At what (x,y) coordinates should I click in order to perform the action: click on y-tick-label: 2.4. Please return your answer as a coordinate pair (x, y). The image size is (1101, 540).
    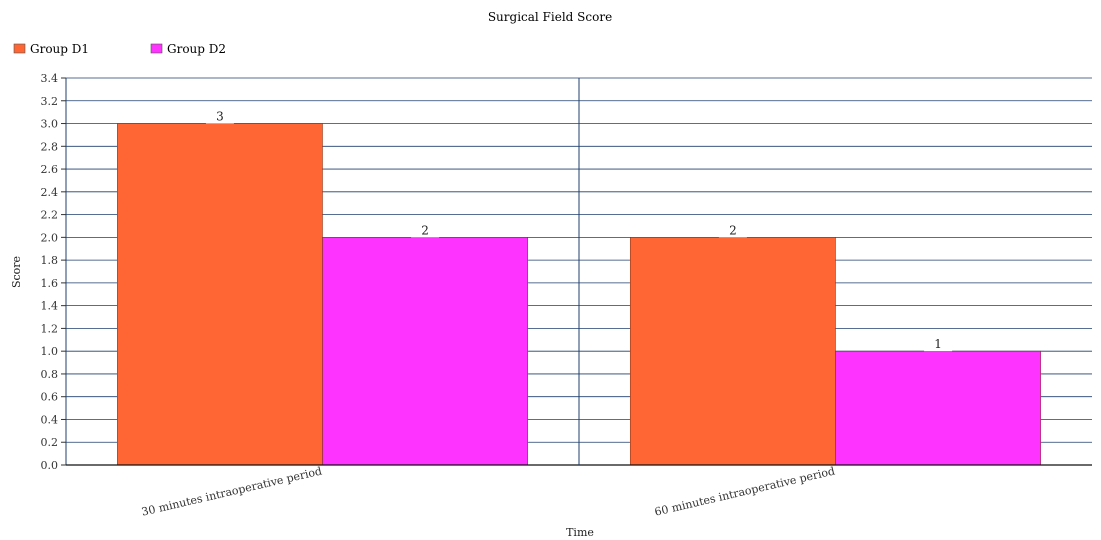
    Looking at the image, I should click on (50, 192).